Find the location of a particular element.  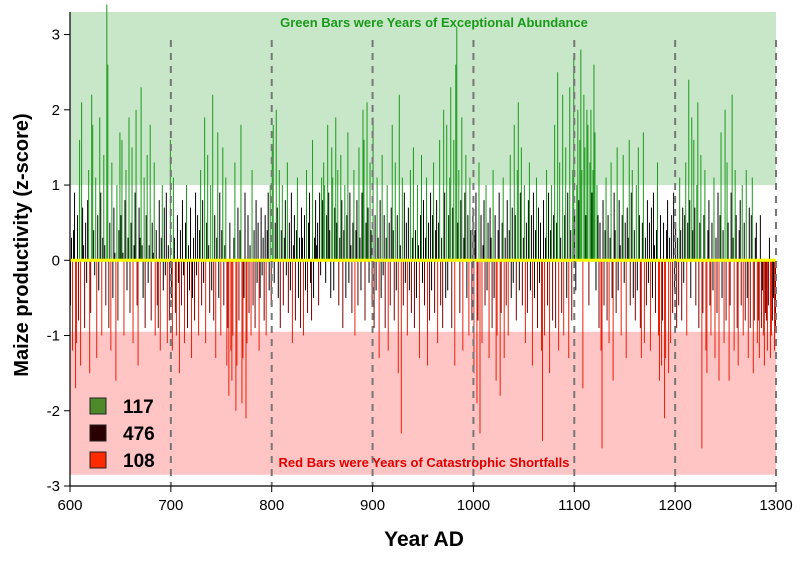

x-tick-label: 1300 is located at coordinates (775, 505).